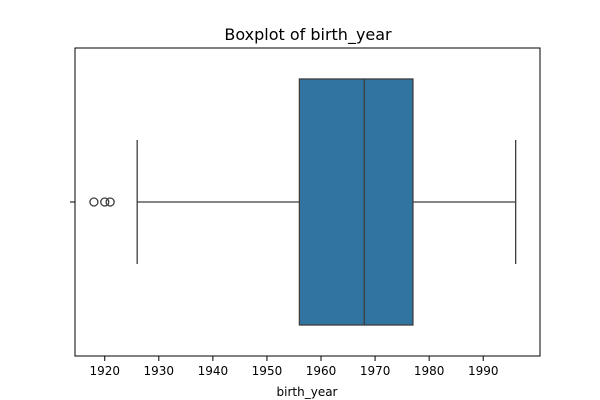 This screenshot has width=600, height=400. I want to click on x-axis-label: birth_year, so click(307, 392).